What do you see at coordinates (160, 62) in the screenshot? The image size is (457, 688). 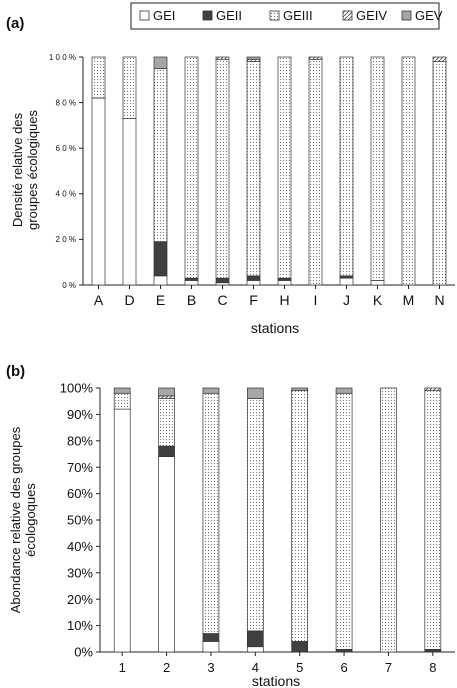 I see `bar-segment-gev-e` at bounding box center [160, 62].